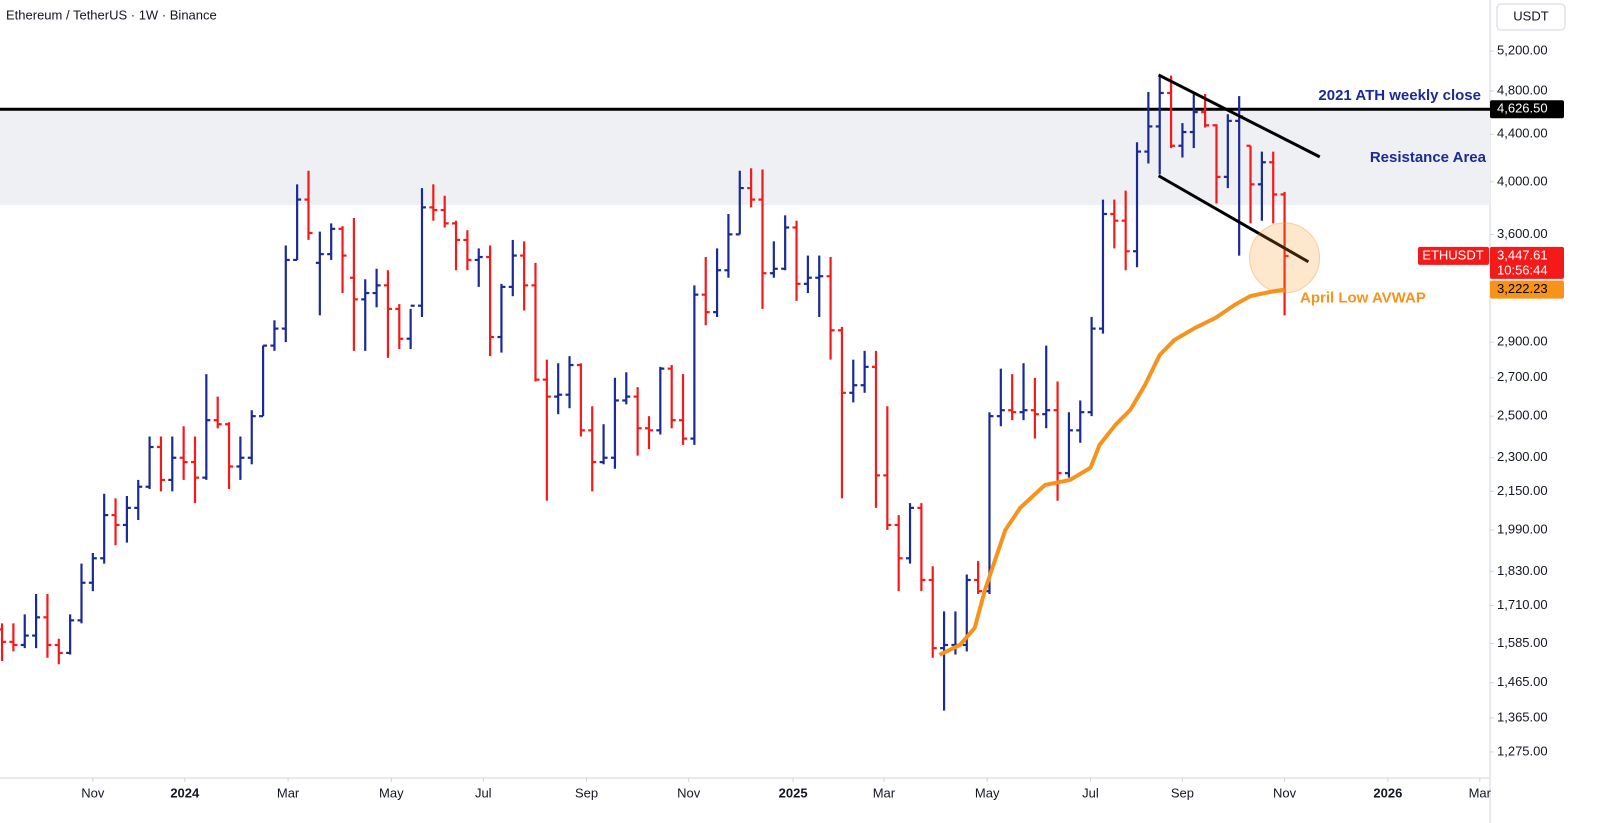 The width and height of the screenshot is (1600, 823). What do you see at coordinates (1522, 133) in the screenshot?
I see `y-tick-label: 4,400.00` at bounding box center [1522, 133].